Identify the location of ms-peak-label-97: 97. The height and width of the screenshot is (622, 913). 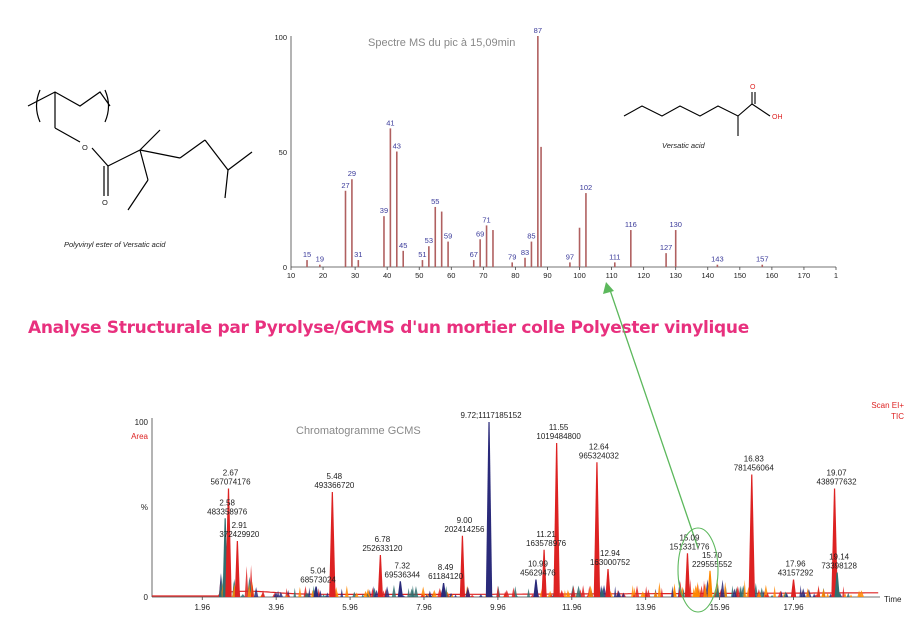
(570, 256).